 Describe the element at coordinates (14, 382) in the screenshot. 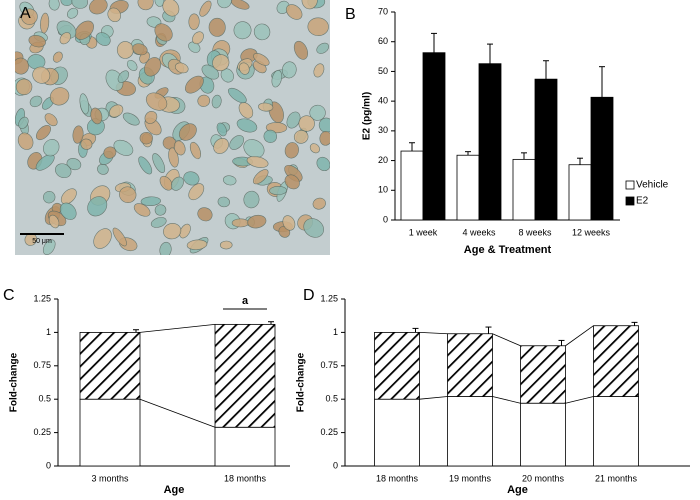

I see `y-axis-label: Fold-change` at that location.